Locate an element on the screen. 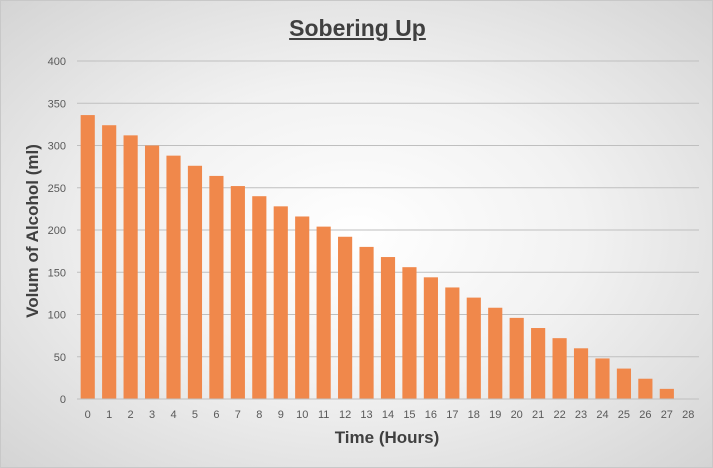 The width and height of the screenshot is (713, 468). x-tick-label: 22 is located at coordinates (559, 415).